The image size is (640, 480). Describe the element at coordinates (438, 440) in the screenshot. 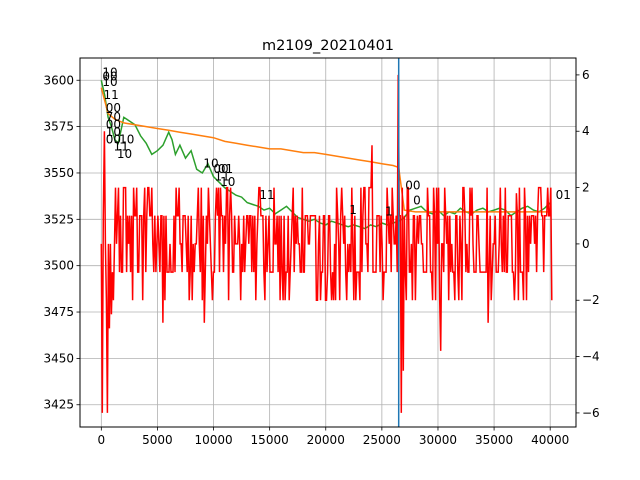

I see `x-tick-label: 30000` at that location.